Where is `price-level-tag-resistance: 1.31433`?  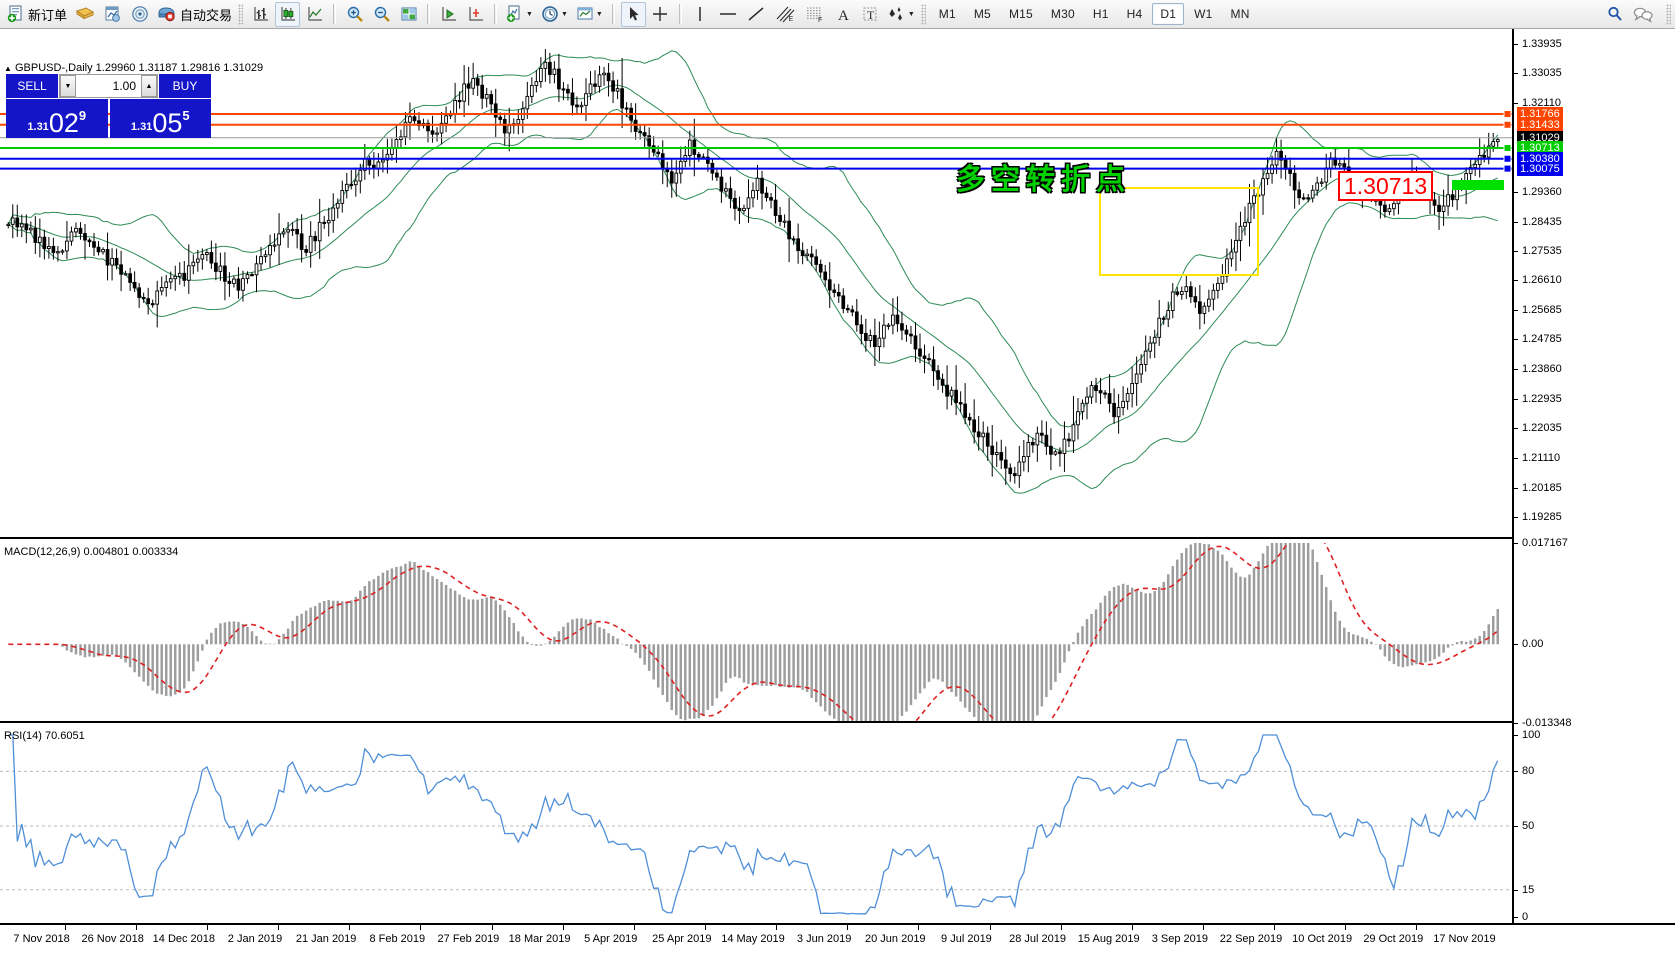 price-level-tag-resistance: 1.31433 is located at coordinates (1540, 124).